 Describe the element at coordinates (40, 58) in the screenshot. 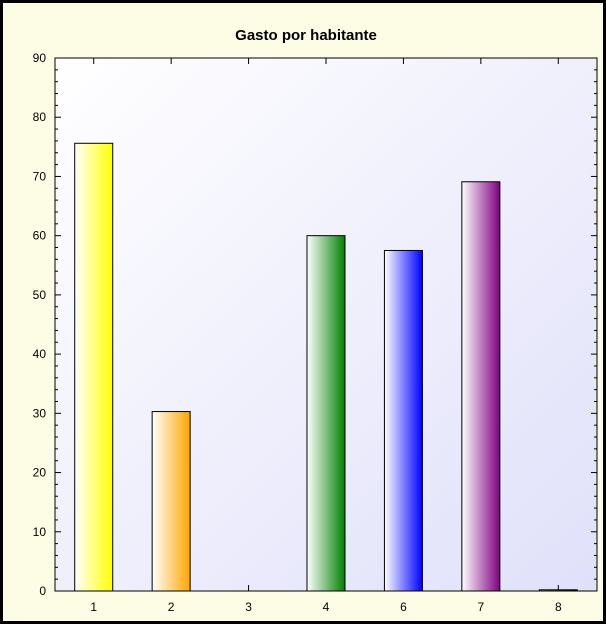

I see `y-tick-label: 90` at that location.